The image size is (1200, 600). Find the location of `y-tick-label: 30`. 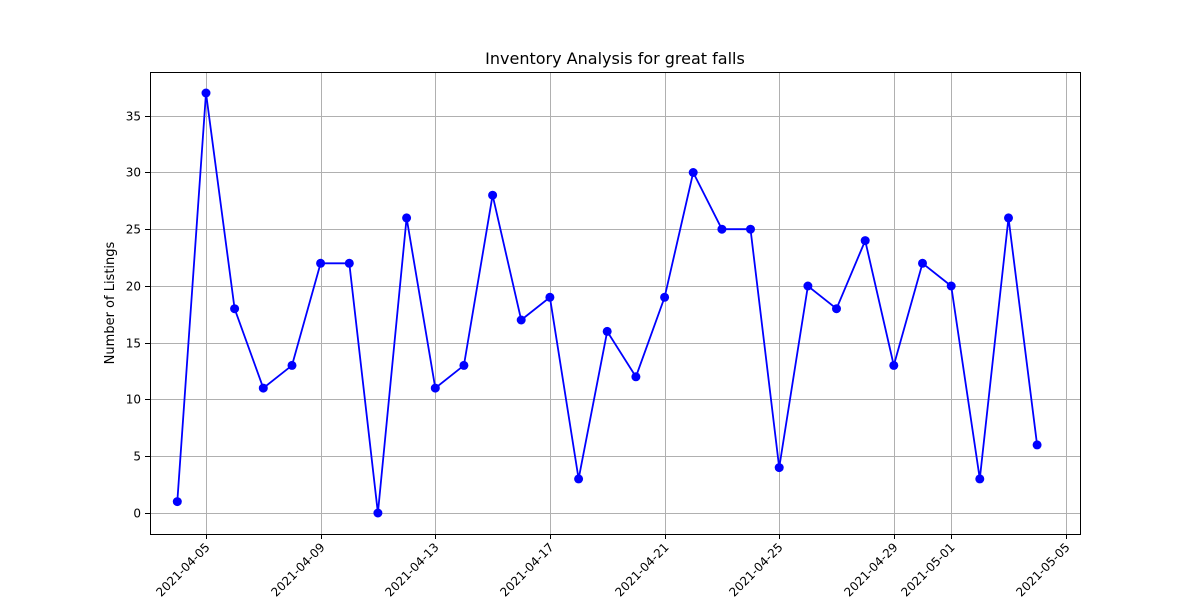

y-tick-label: 30 is located at coordinates (133, 173).